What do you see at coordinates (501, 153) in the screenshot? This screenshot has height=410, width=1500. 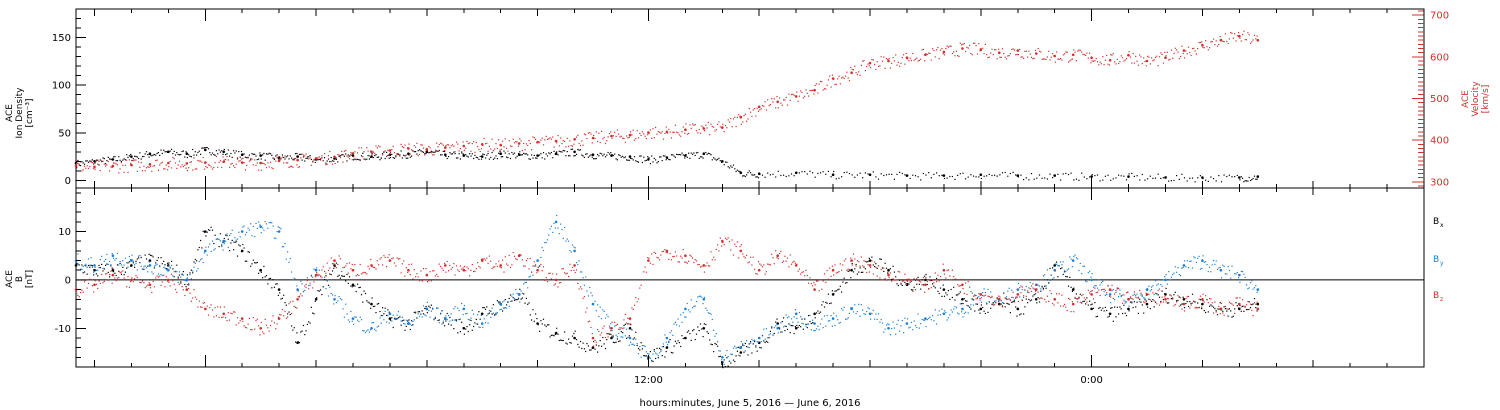 I see `density-point` at bounding box center [501, 153].